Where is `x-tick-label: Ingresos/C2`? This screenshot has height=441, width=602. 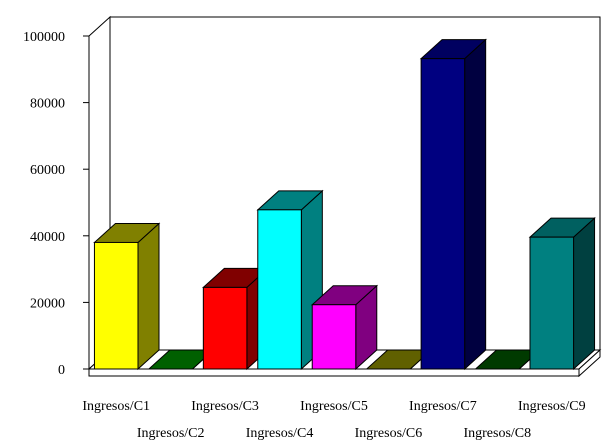 x-tick-label: Ingresos/C2 is located at coordinates (171, 433).